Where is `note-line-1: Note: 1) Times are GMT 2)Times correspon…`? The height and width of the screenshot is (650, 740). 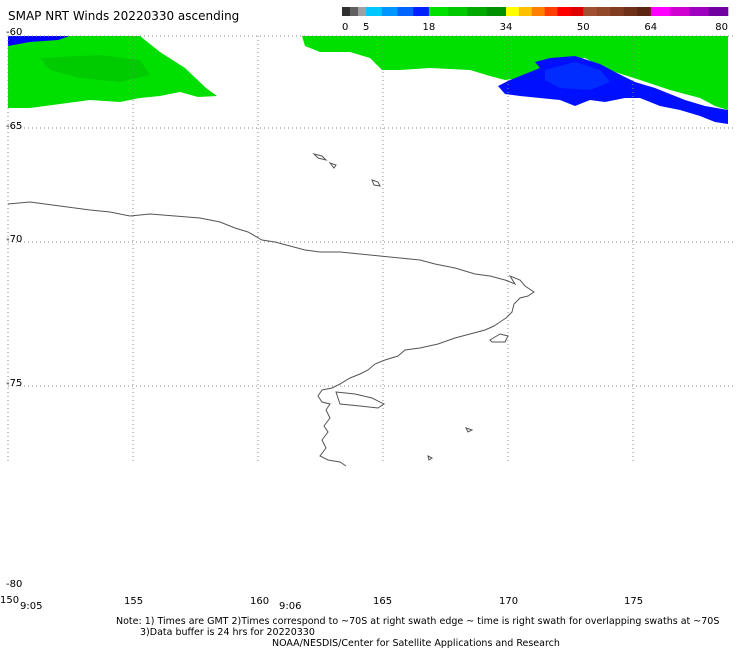
note-line-1: Note: 1) Times are GMT 2)Times correspon… is located at coordinates (418, 621).